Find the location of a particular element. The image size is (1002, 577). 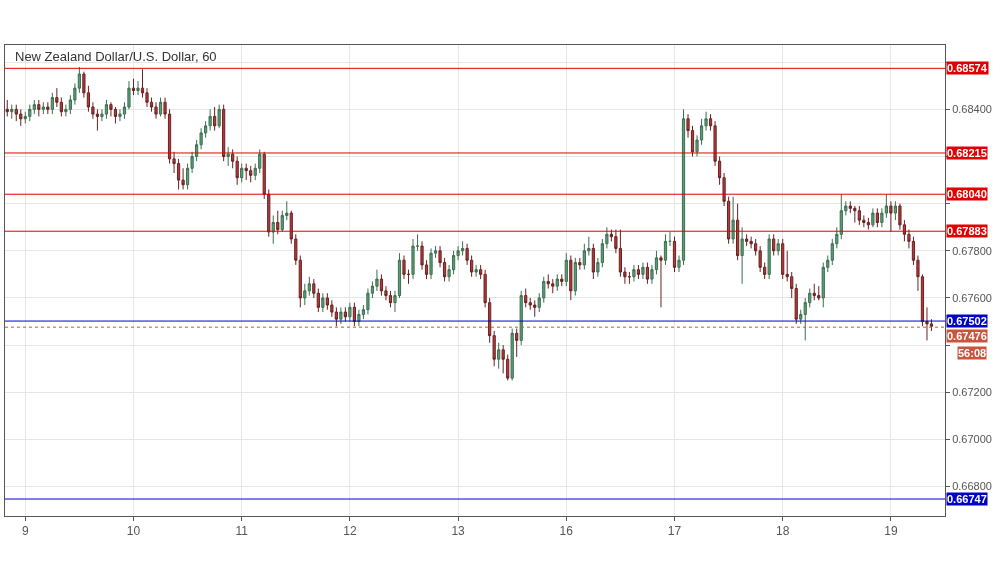

x-tick-label: 17 is located at coordinates (674, 531).